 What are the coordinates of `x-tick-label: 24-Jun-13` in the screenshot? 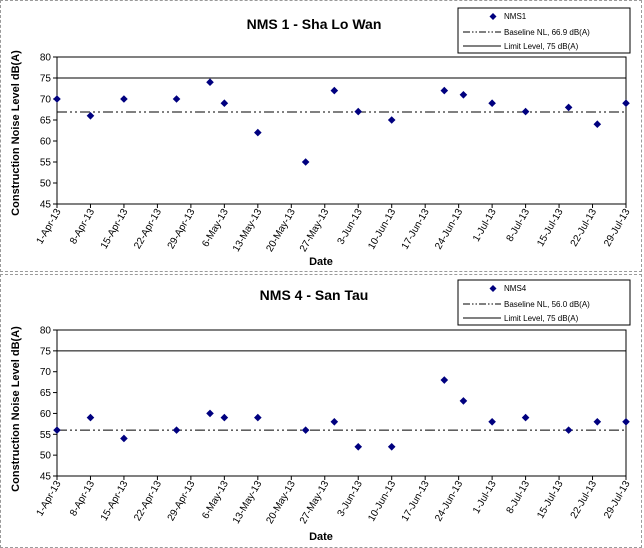 It's located at (449, 229).